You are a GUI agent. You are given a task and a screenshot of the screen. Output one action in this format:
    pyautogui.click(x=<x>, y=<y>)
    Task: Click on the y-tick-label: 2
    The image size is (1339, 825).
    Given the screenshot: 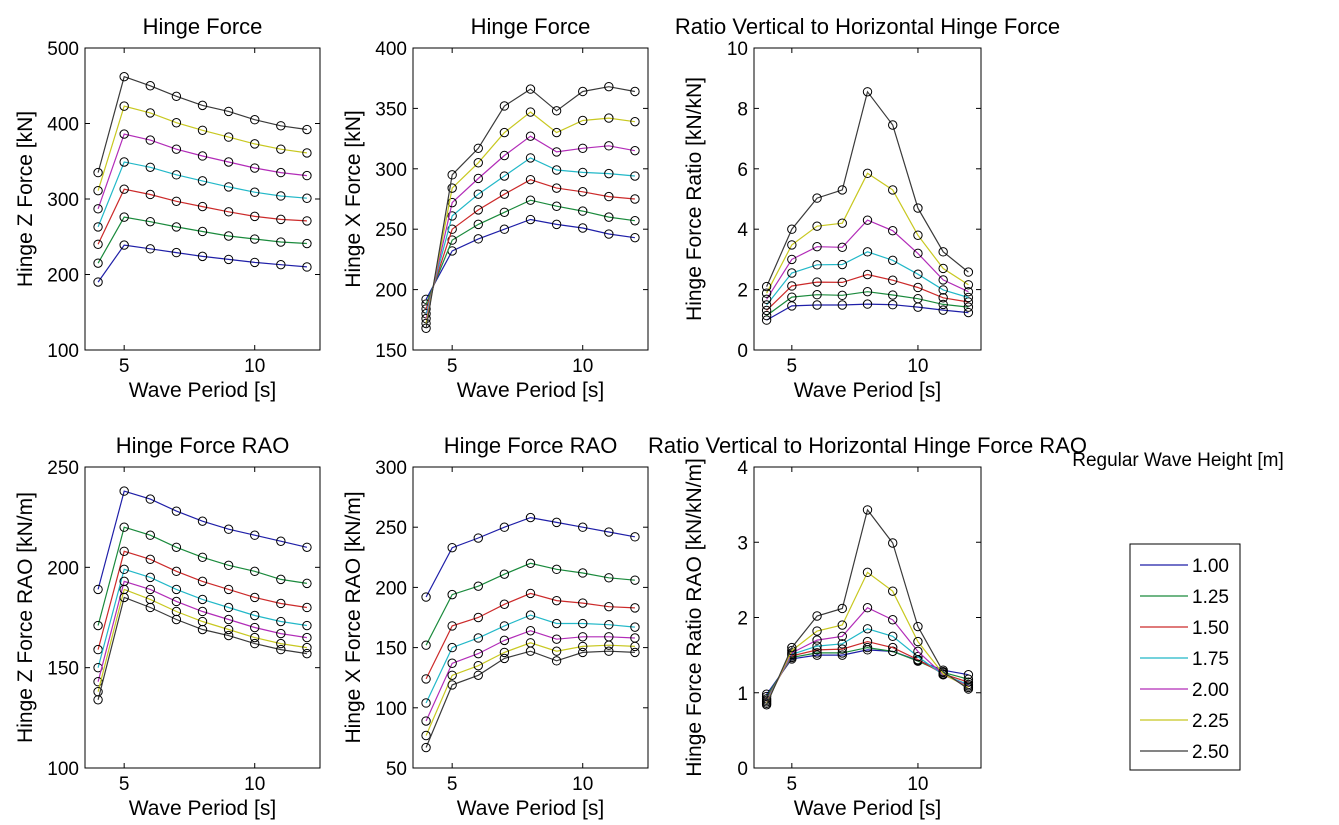 What is the action you would take?
    pyautogui.click(x=742, y=291)
    